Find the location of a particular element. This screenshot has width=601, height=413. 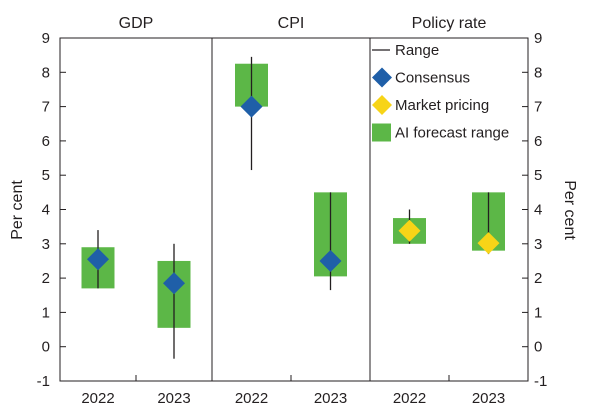

panel-title-cpi: CPI is located at coordinates (291, 23).